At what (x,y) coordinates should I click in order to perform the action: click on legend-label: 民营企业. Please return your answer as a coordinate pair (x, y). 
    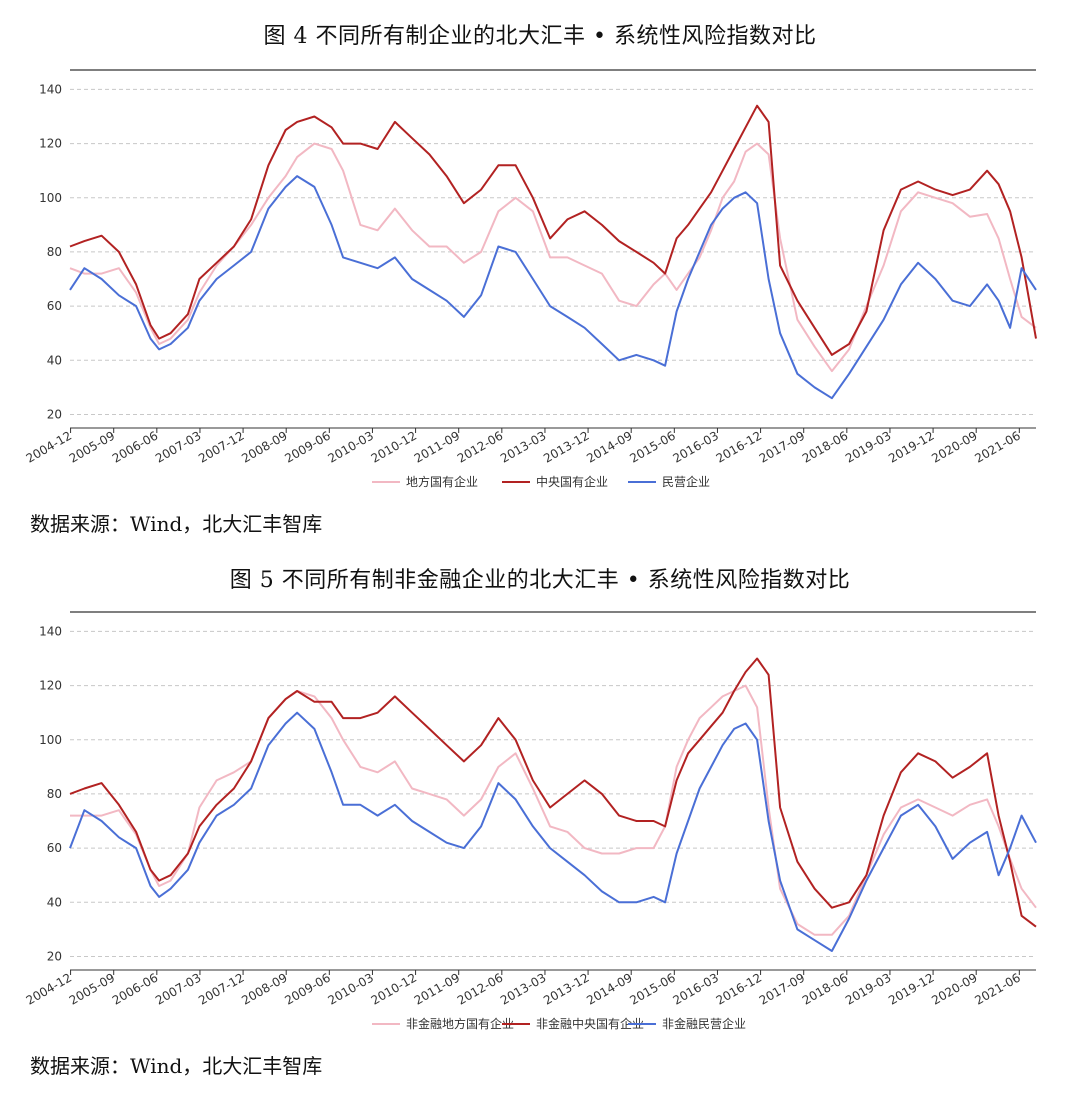
    Looking at the image, I should click on (686, 481).